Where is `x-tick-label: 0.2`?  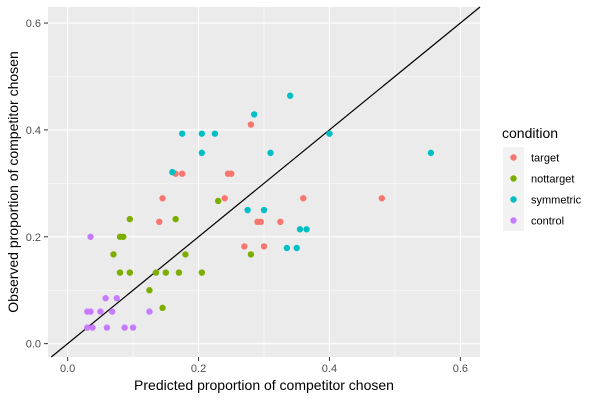
x-tick-label: 0.2 is located at coordinates (198, 369).